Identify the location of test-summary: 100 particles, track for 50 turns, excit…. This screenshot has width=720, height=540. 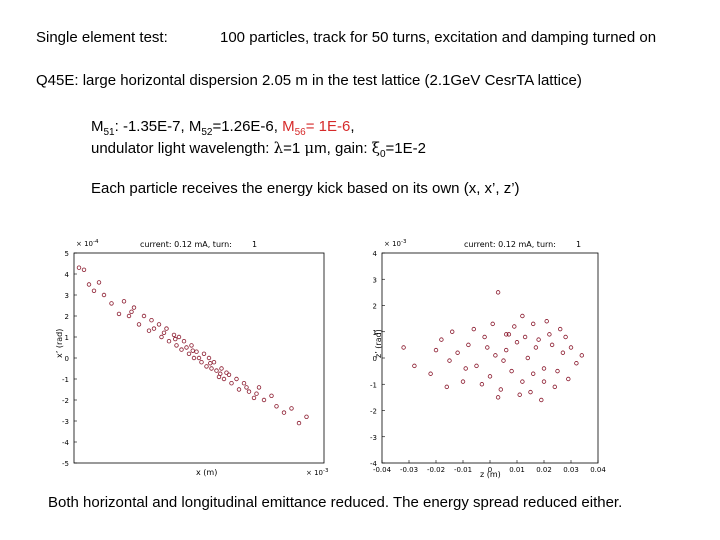
(438, 37).